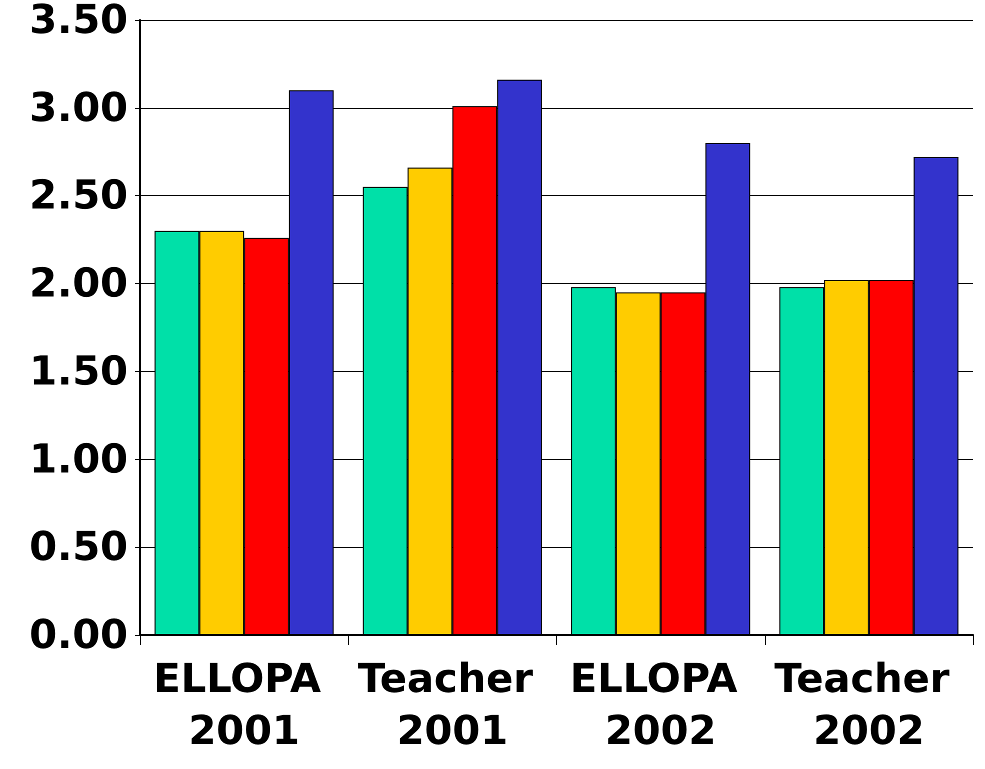 This screenshot has height=769, width=985. I want to click on y-tick-label: 3.00, so click(78, 107).